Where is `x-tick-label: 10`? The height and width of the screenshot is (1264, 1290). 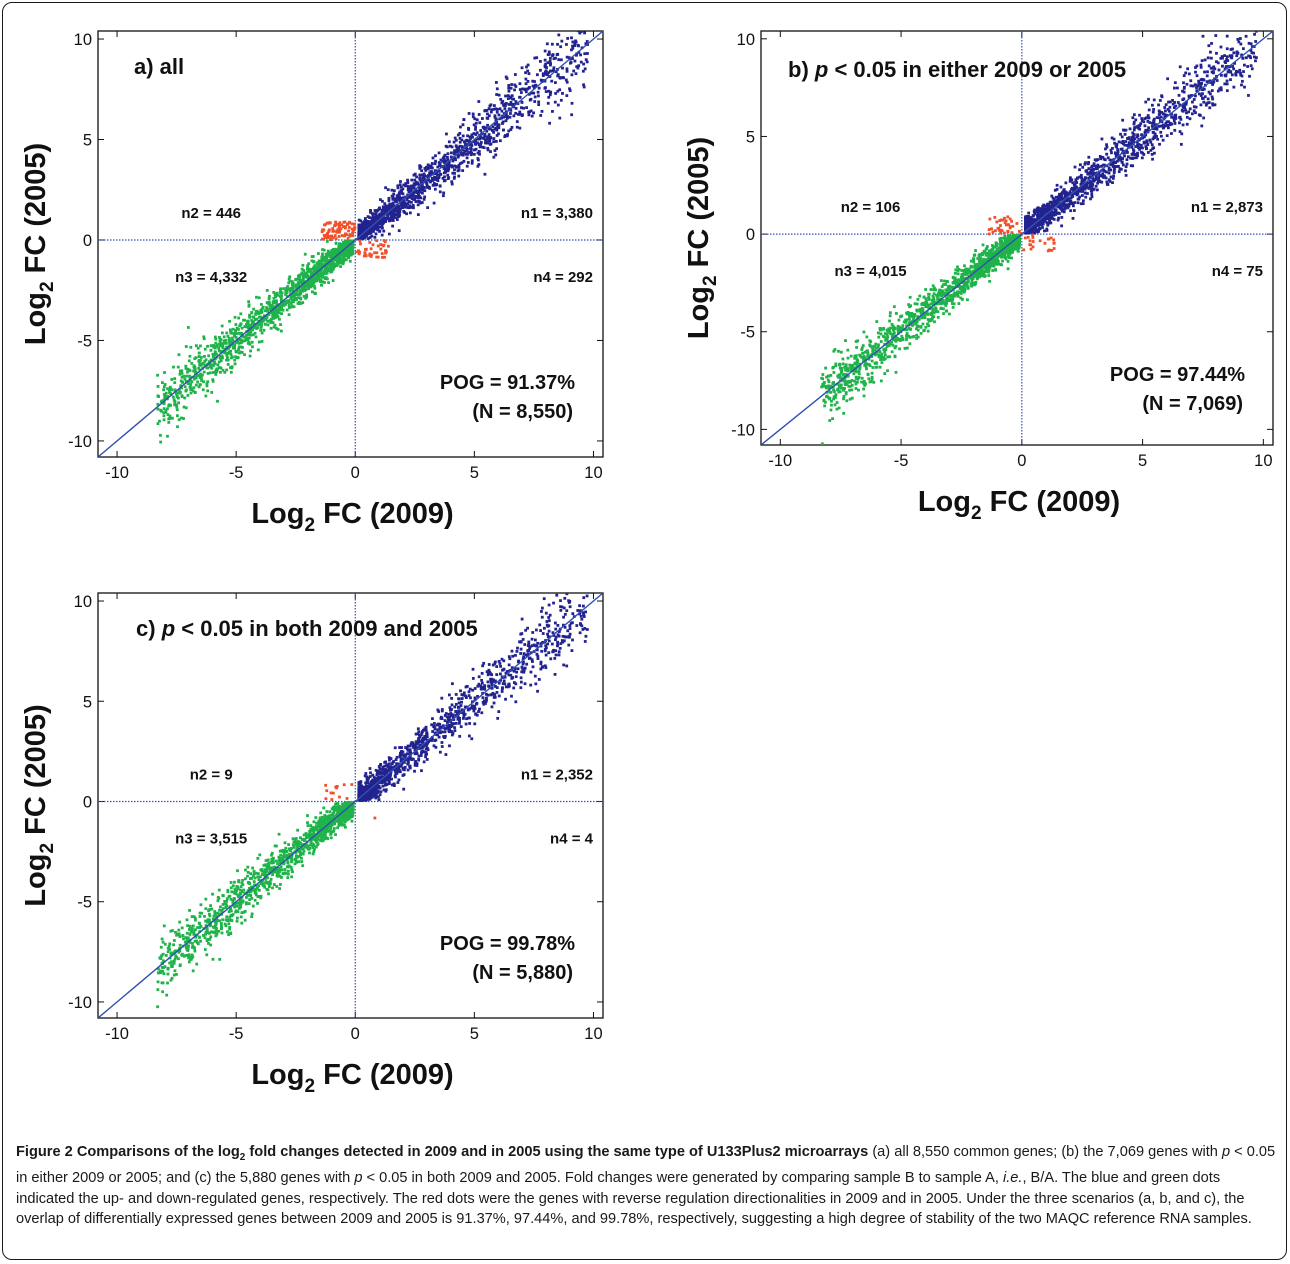 x-tick-label: 10 is located at coordinates (593, 473).